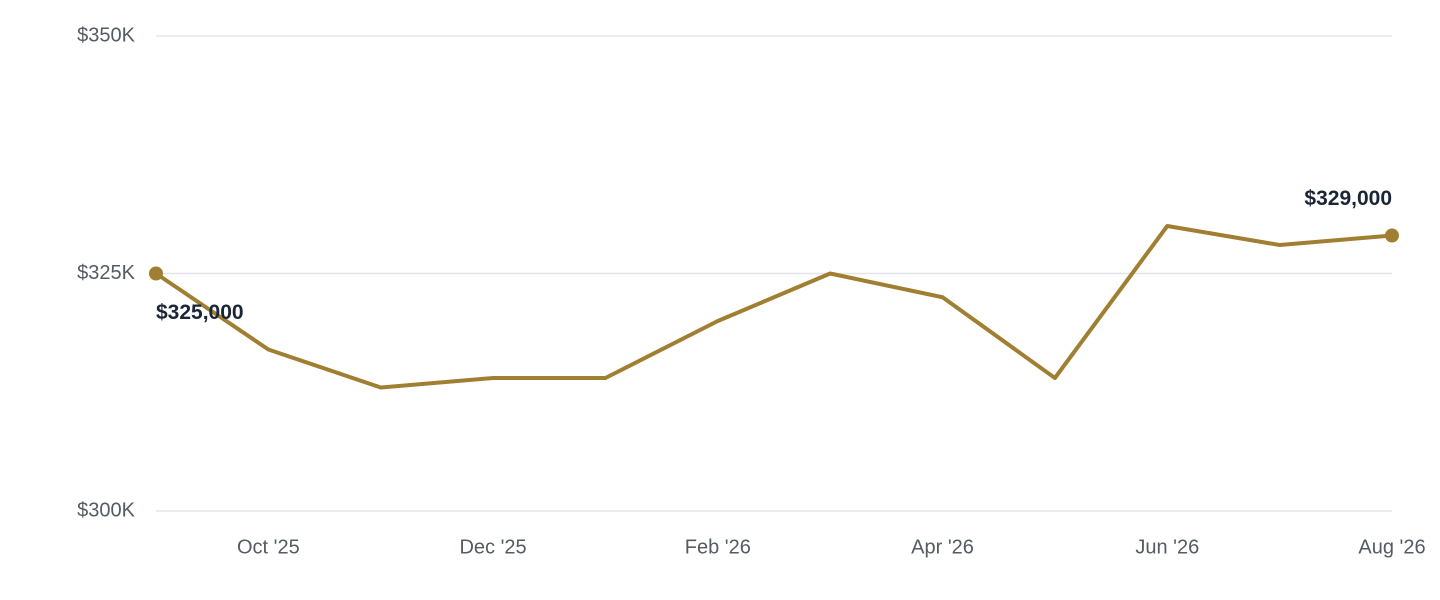  Describe the element at coordinates (1348, 198) in the screenshot. I see `value-label: $329,000` at that location.